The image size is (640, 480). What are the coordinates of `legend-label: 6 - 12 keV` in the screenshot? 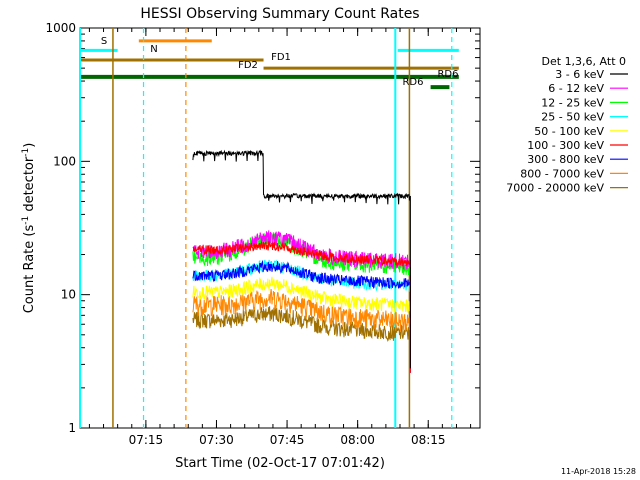 It's located at (576, 88).